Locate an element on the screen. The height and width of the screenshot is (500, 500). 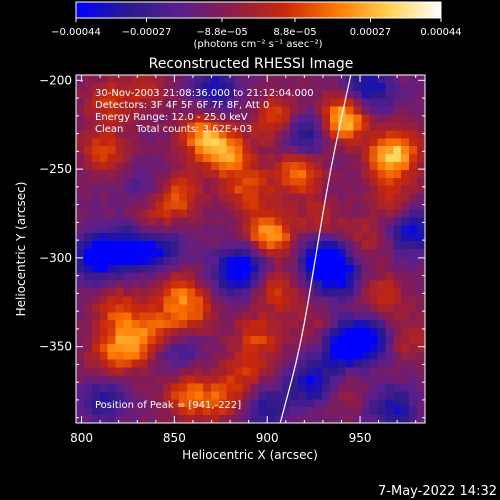
x-tick-label-3: 950 is located at coordinates (360, 438).